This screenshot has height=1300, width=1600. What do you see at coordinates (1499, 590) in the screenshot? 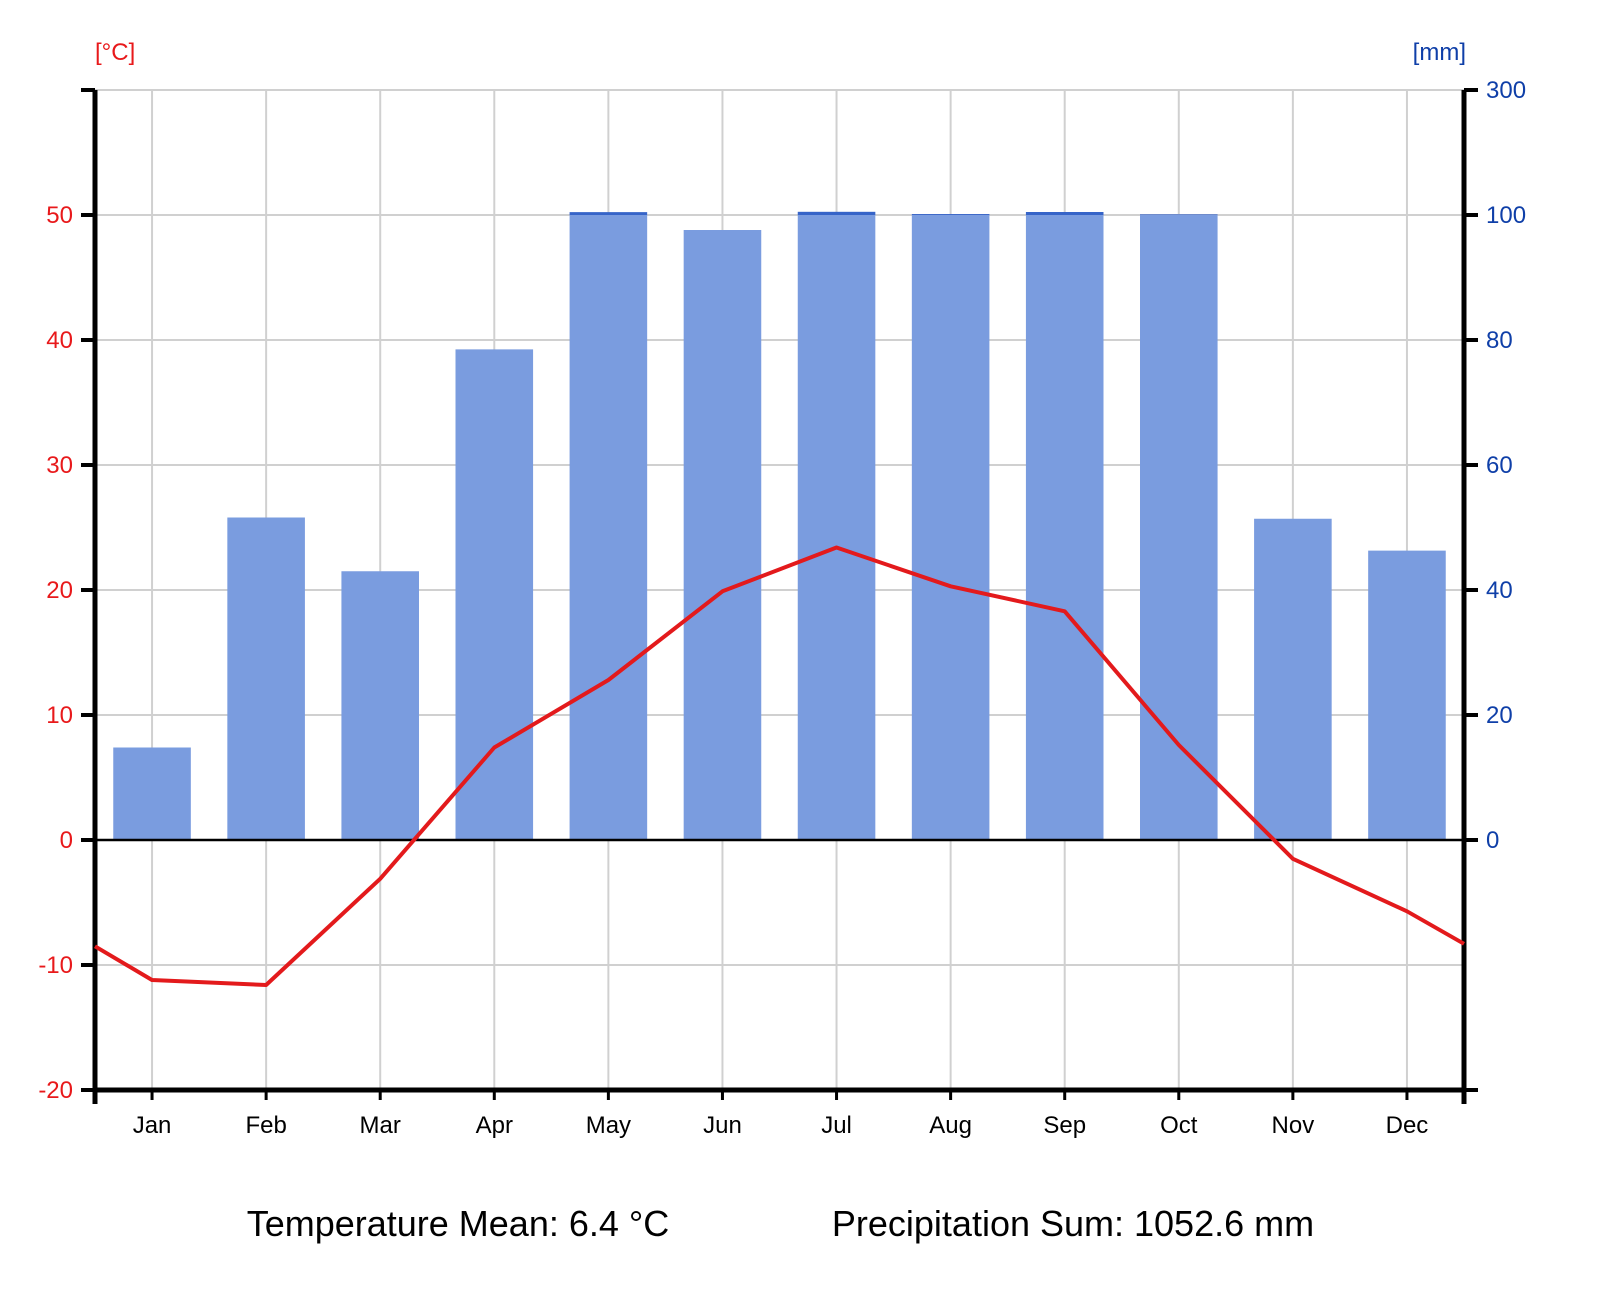
I see `right-tick-label: 40` at bounding box center [1499, 590].